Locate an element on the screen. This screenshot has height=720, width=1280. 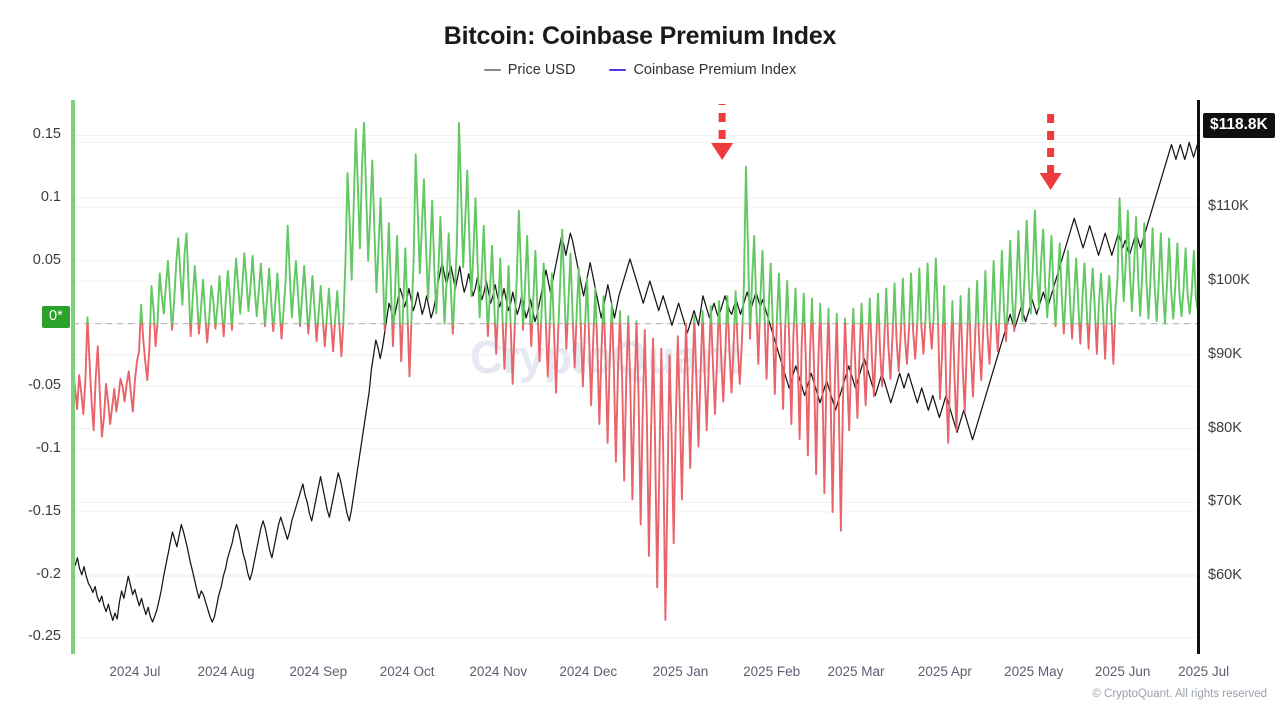
right-axis-tick: $100K is located at coordinates (1229, 280).